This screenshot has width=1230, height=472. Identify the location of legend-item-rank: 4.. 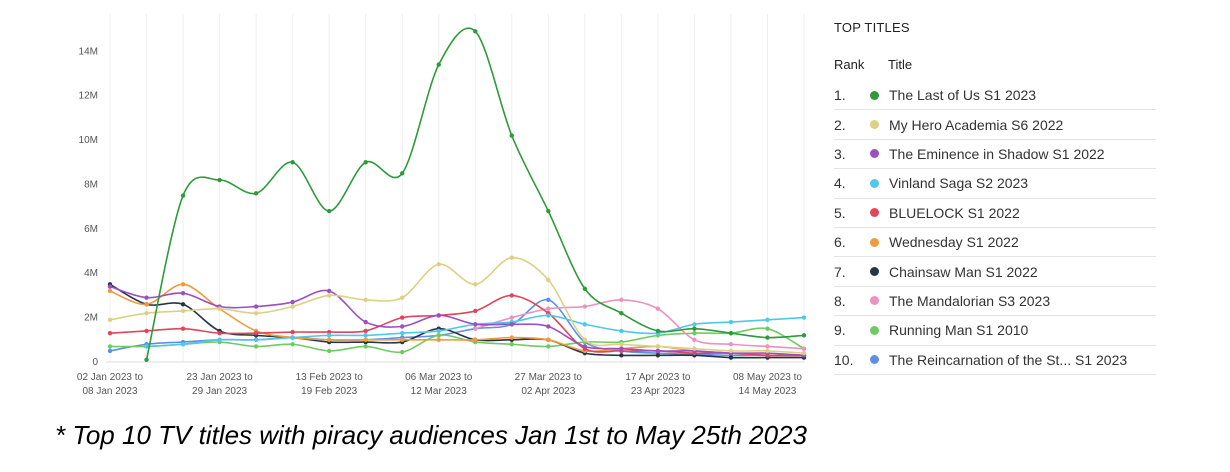
(840, 183).